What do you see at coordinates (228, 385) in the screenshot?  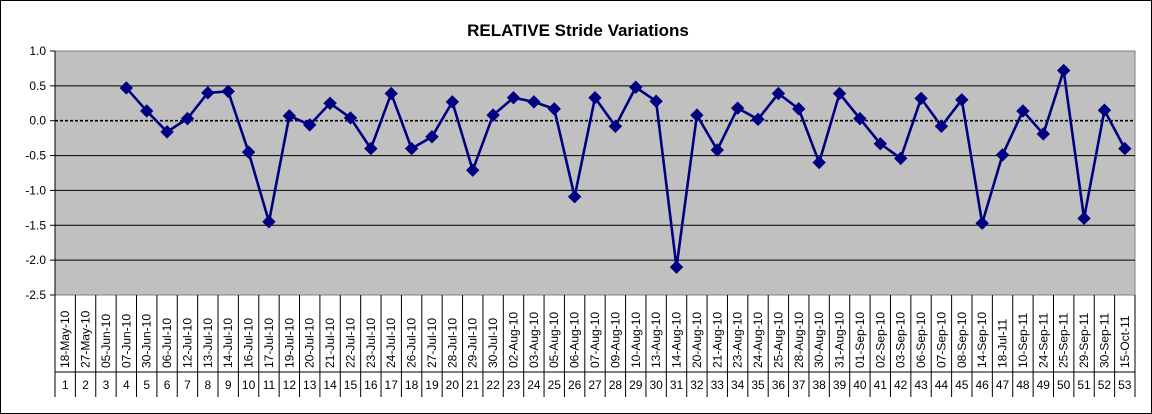 I see `x-index-label: 9` at bounding box center [228, 385].